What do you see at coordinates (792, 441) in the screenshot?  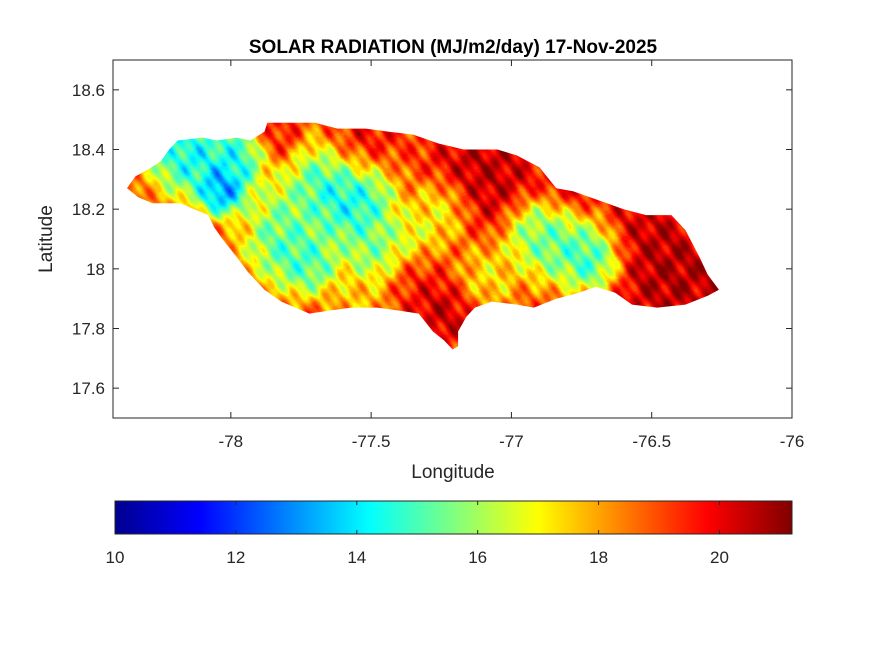 I see `x-tick-label: -76` at bounding box center [792, 441].